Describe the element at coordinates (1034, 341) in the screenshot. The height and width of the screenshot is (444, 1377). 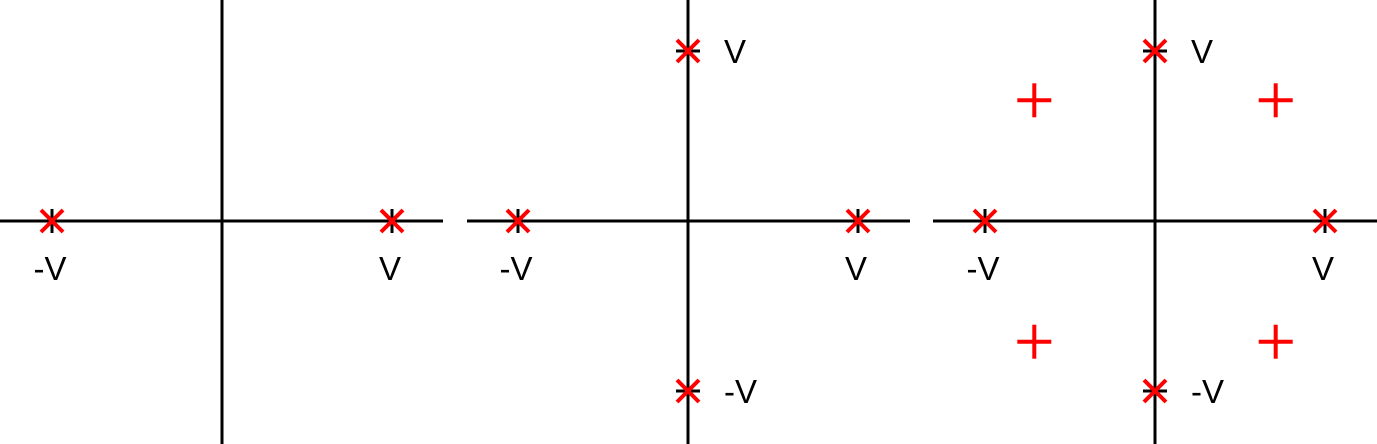
I see `plus-lower-left-marker` at that location.